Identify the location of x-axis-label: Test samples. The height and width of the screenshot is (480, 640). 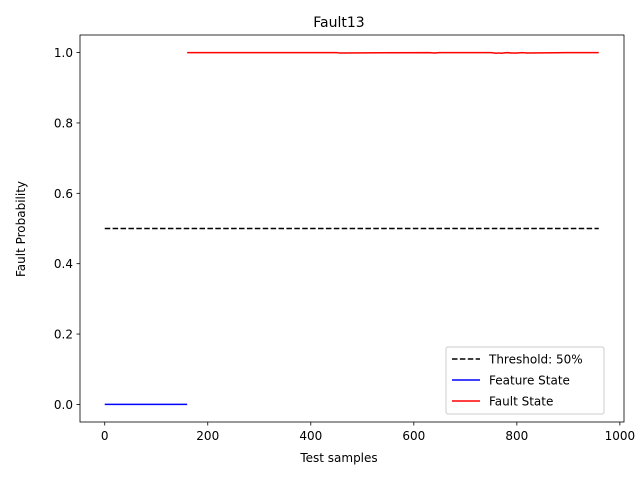
(338, 458).